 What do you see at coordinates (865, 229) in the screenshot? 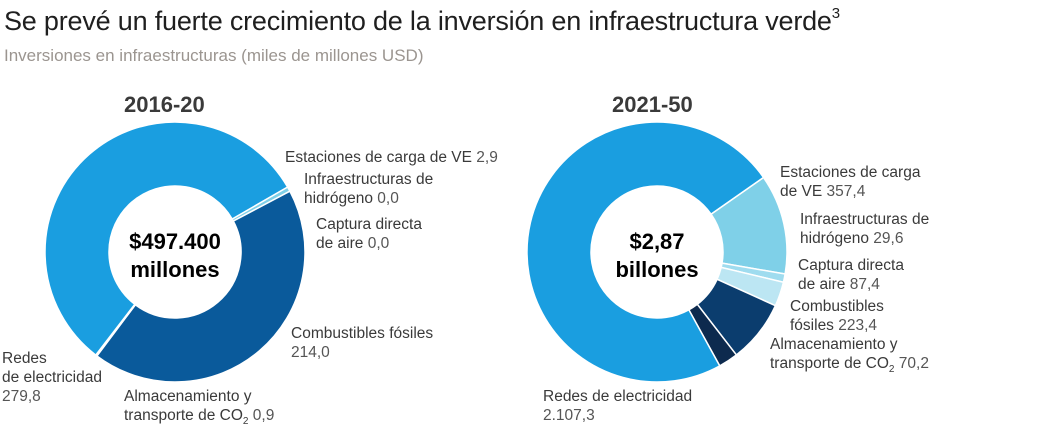
I see `label-right-hidrogeno: Infraestructuras de hidrógeno 29,6` at bounding box center [865, 229].